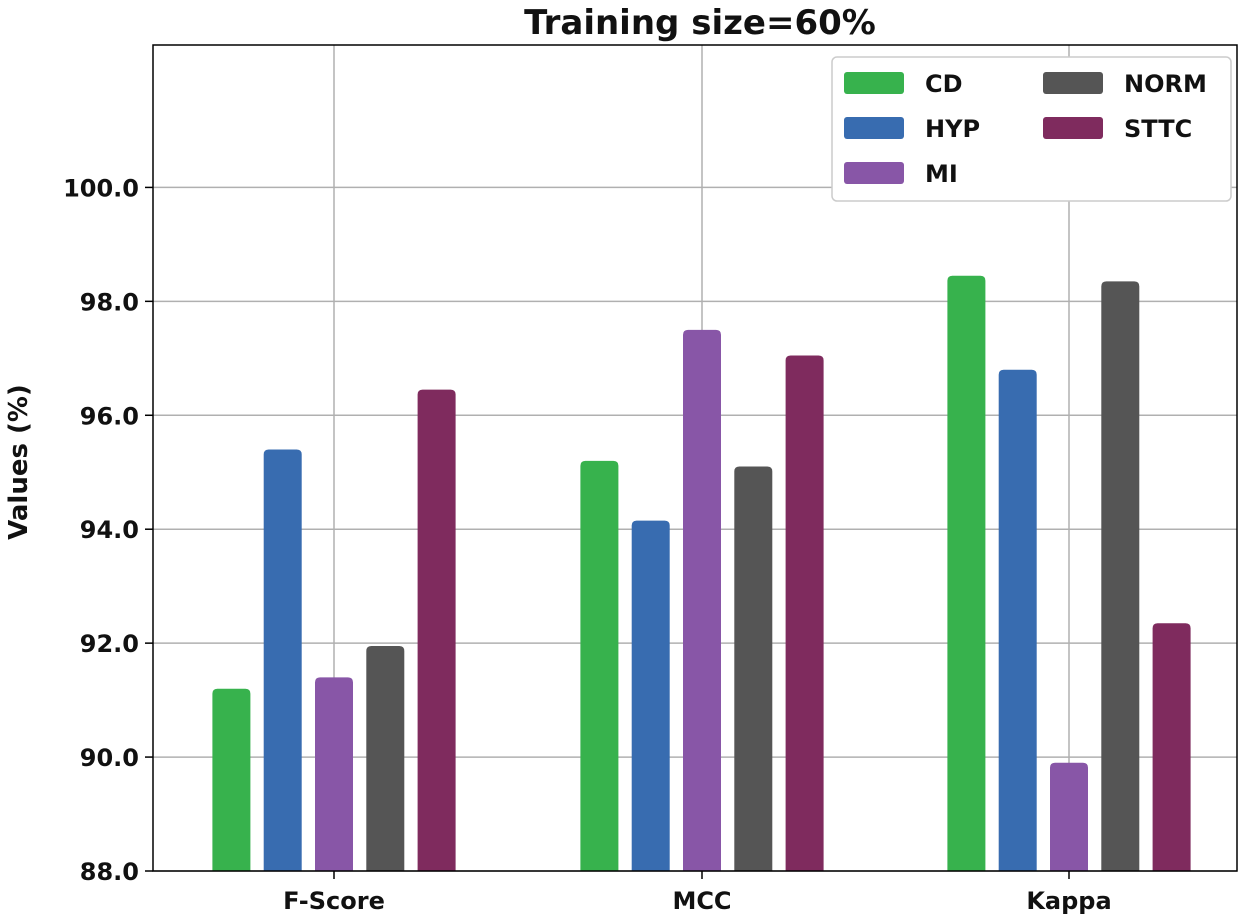 This screenshot has width=1255, height=924. Describe the element at coordinates (109, 302) in the screenshot. I see `y-tick-label: 98.0` at that location.